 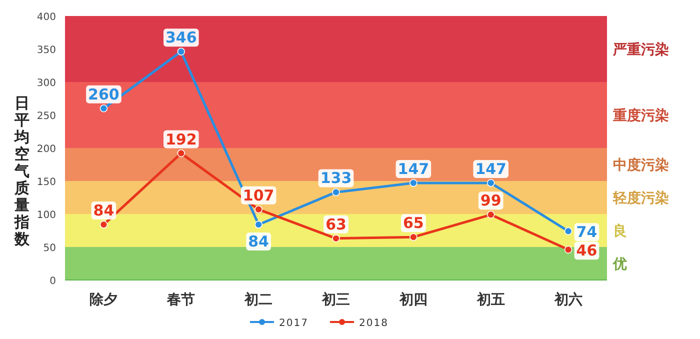 I want to click on data-label: 346, so click(x=181, y=37).